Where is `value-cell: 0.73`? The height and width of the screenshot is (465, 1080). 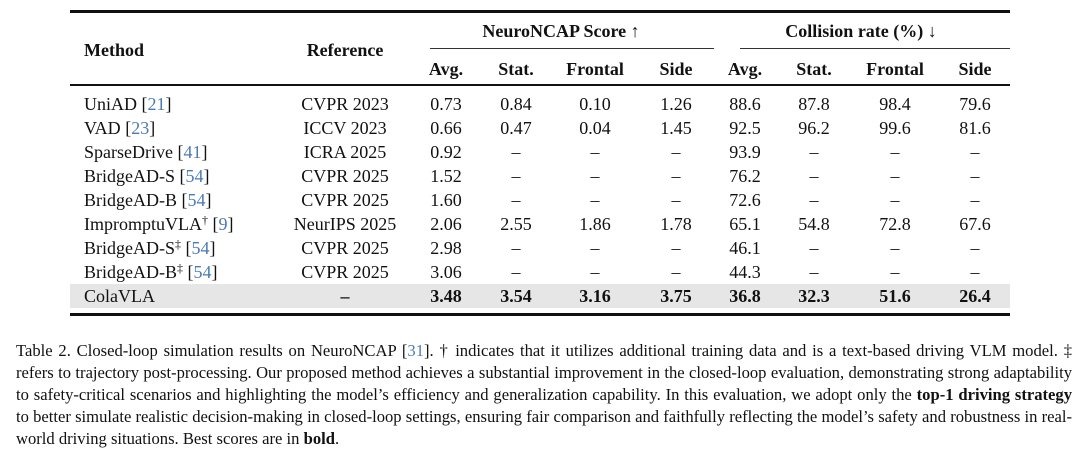
value-cell: 0.73 is located at coordinates (446, 103).